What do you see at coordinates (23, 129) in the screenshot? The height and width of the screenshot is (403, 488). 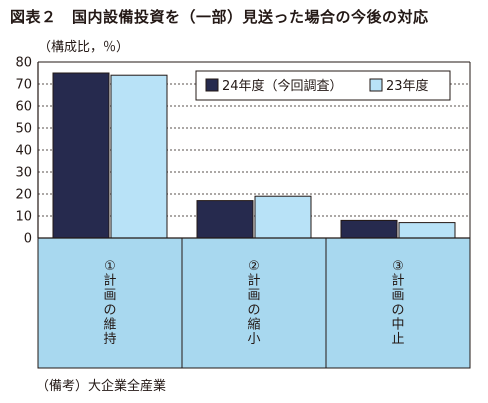 I see `y-tick-label: 50` at bounding box center [23, 129].